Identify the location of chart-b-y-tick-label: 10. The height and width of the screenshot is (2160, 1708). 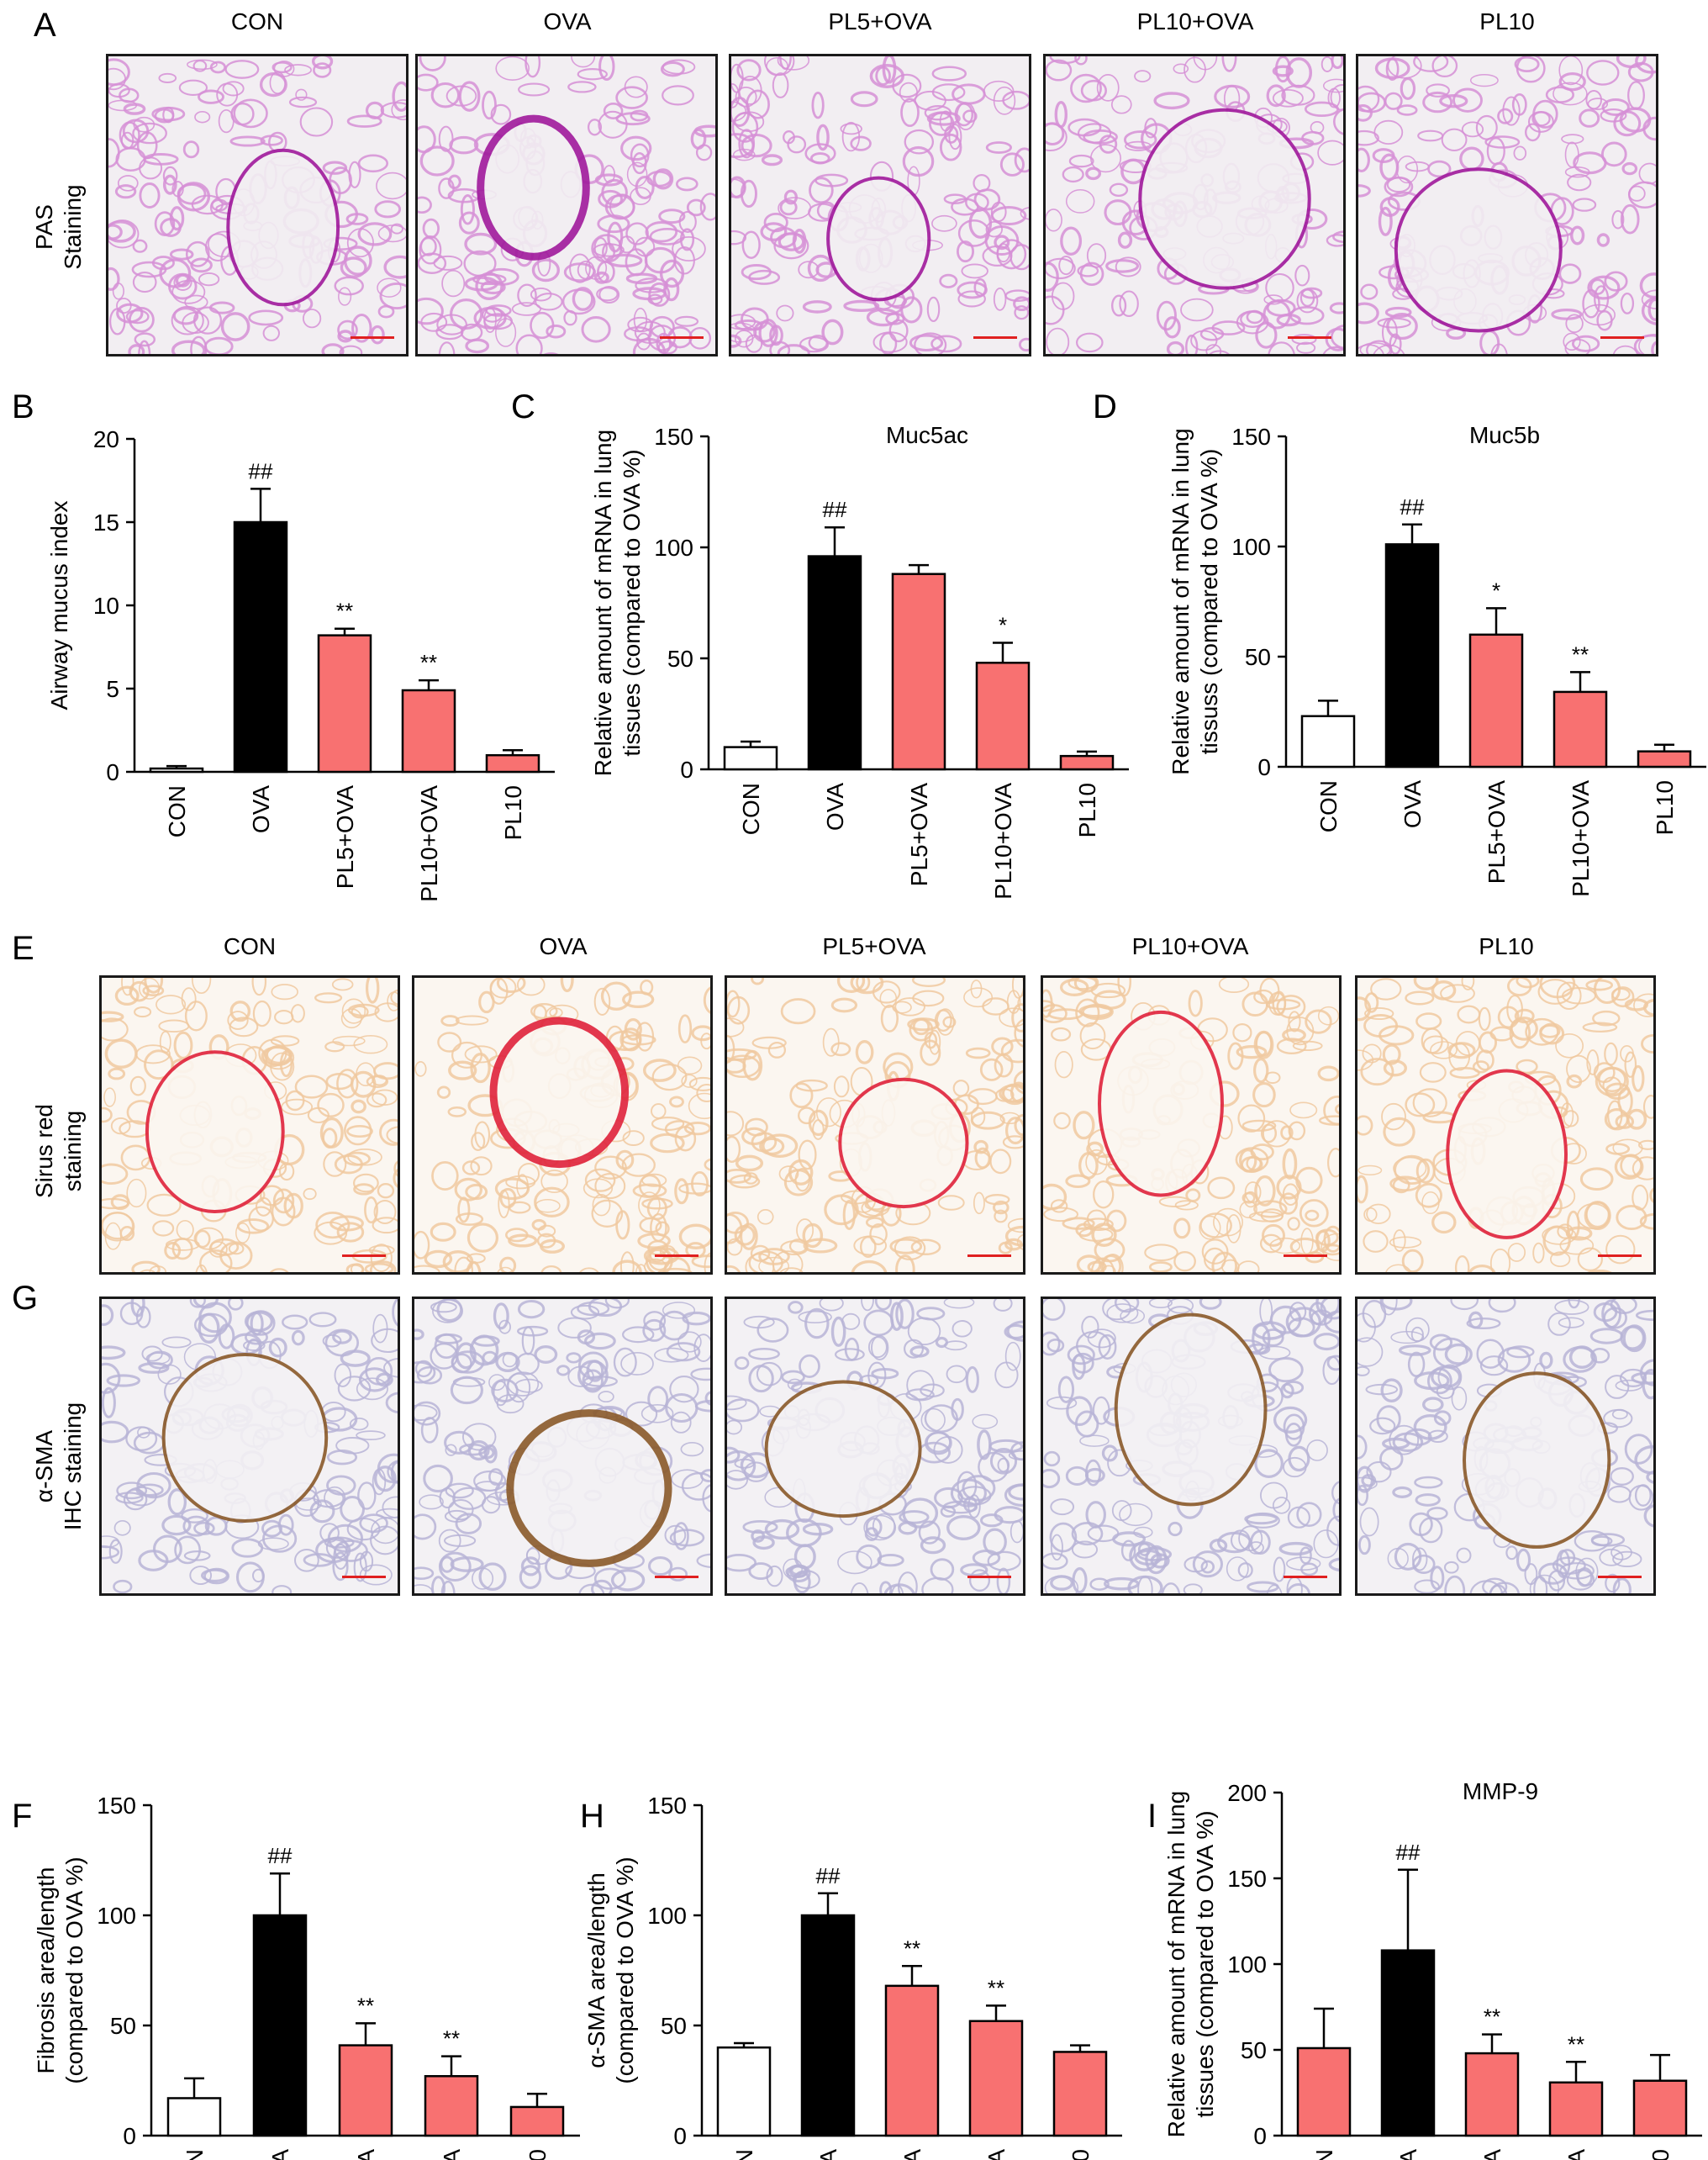
(106, 606).